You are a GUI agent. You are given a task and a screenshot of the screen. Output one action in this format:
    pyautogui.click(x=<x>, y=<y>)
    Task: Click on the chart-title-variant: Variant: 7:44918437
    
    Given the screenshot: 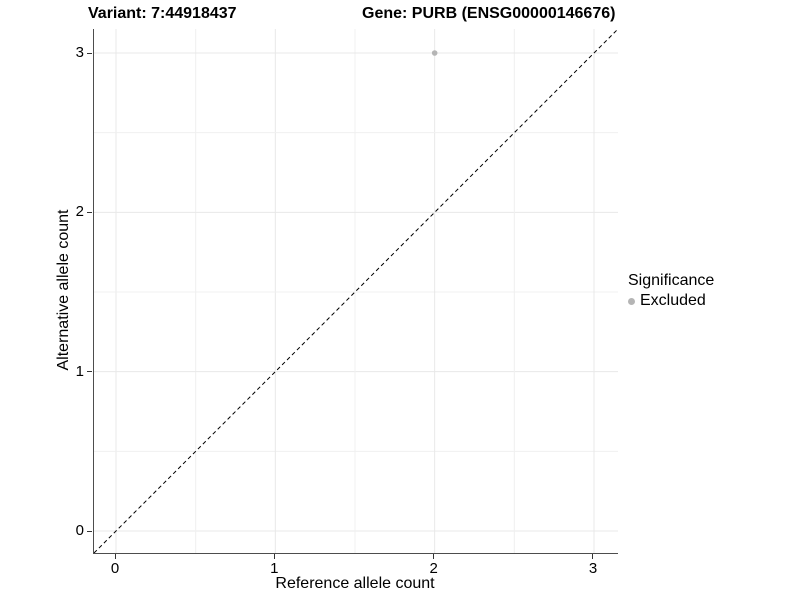 What is the action you would take?
    pyautogui.click(x=162, y=13)
    